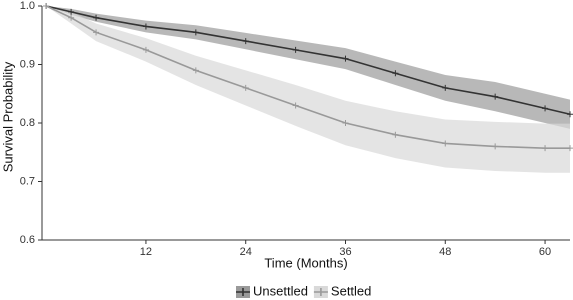  I want to click on x-axis-title: Time (Months), so click(305, 262).